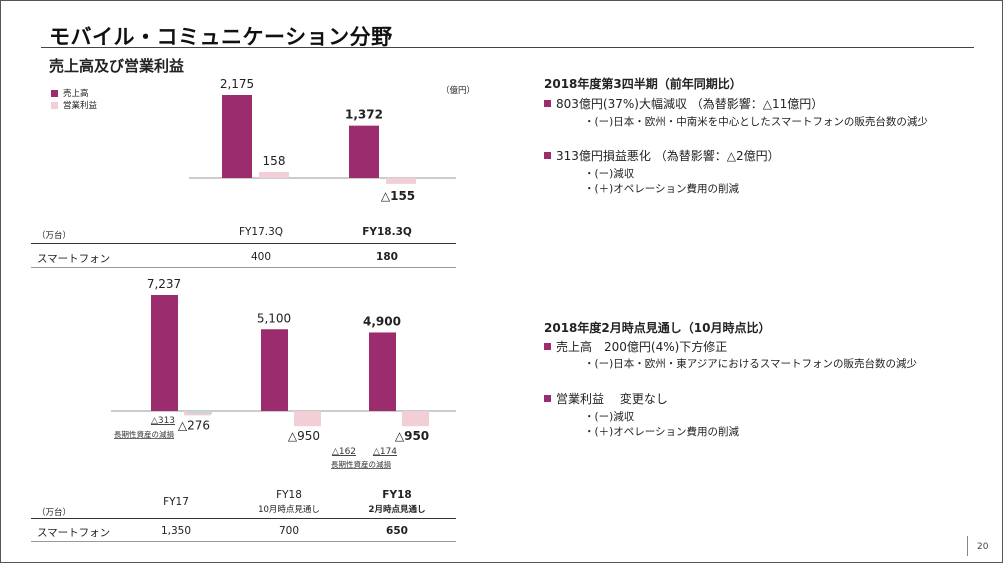 This screenshot has width=1003, height=564. Describe the element at coordinates (397, 495) in the screenshot. I see `bottom-cat-main-2: FY18` at that location.